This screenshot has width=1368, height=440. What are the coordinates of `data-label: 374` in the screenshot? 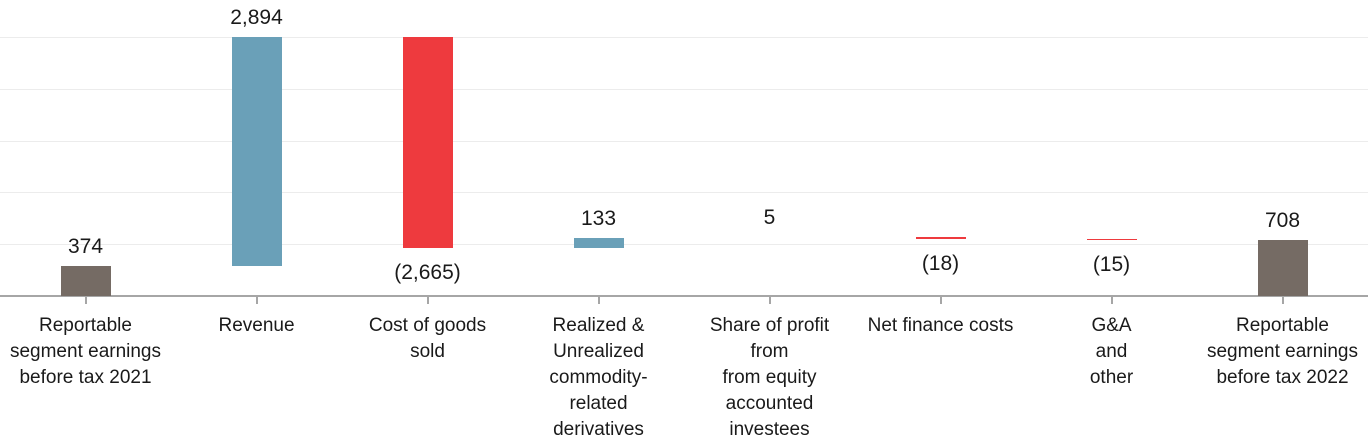 It's located at (85, 247).